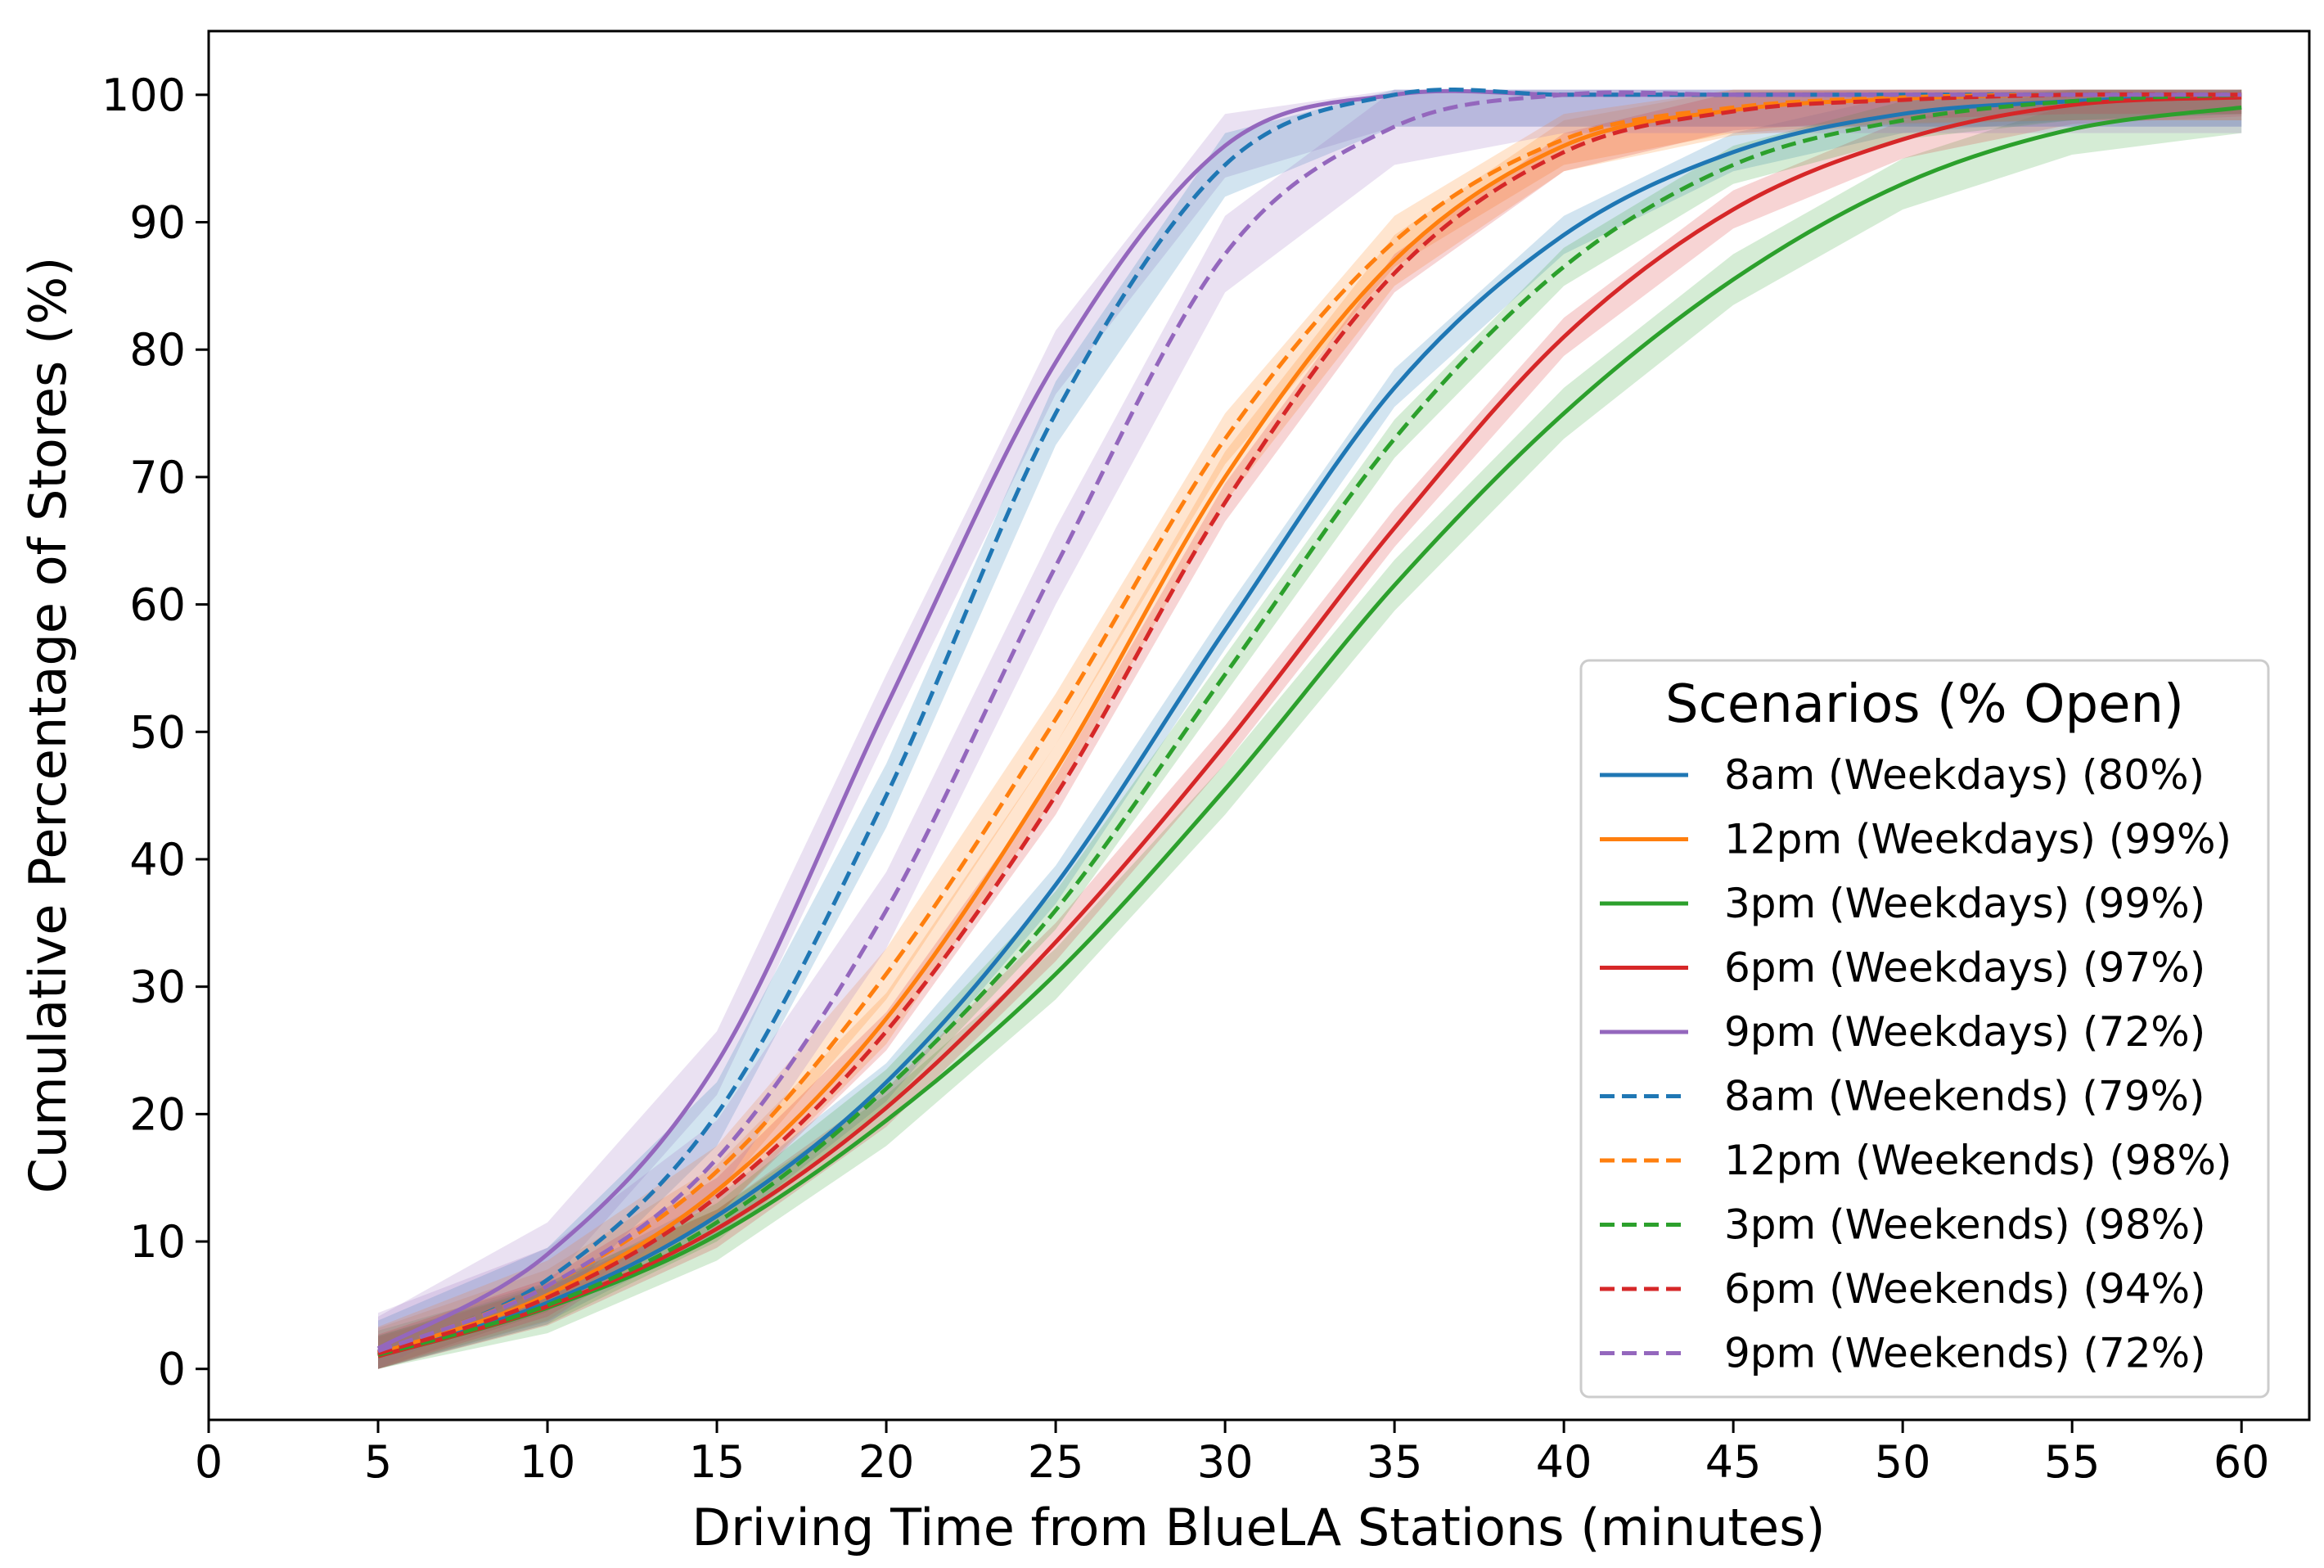 Image resolution: width=2324 pixels, height=1568 pixels. What do you see at coordinates (158, 350) in the screenshot?
I see `y-tick-label: 80` at bounding box center [158, 350].